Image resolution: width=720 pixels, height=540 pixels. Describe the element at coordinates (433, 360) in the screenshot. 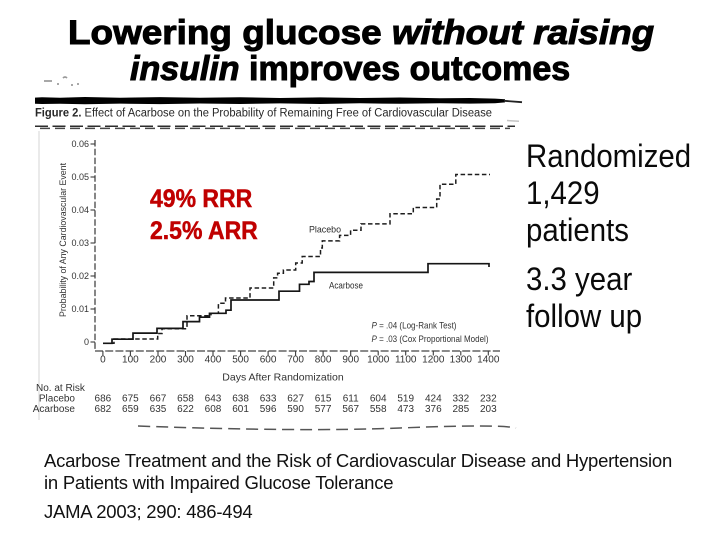

I see `svg-text: 1200` at that location.